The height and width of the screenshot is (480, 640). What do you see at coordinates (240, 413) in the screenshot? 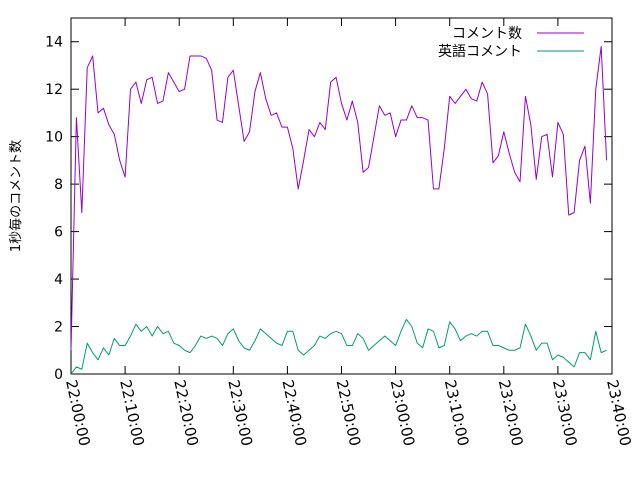
I see `x-tick-label: 22:30:00` at bounding box center [240, 413].